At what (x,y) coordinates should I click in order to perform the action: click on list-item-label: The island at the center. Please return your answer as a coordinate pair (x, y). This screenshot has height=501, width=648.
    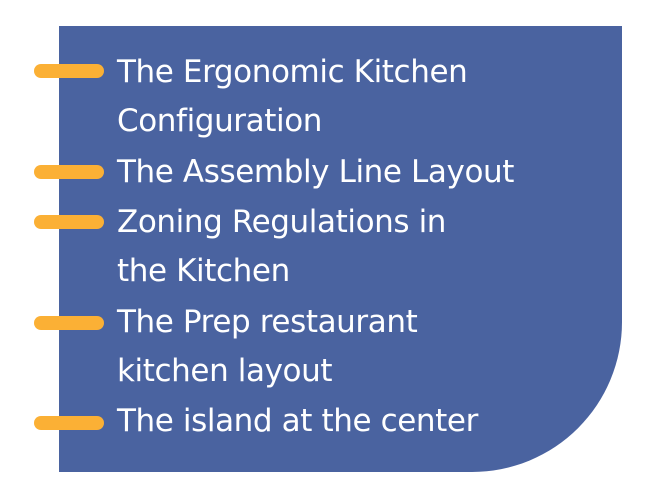
    Looking at the image, I should click on (297, 421).